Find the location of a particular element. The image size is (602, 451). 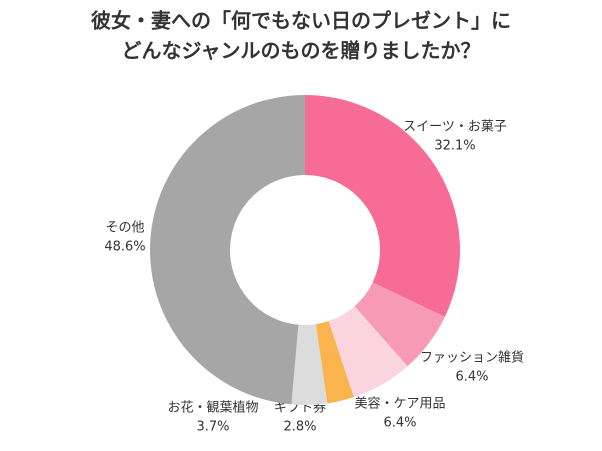

slice-value: 3.7% is located at coordinates (212, 427).